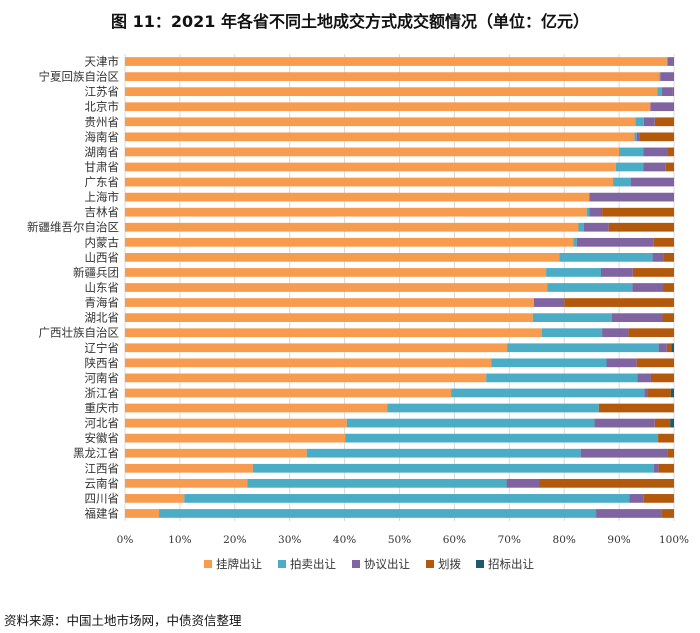 The width and height of the screenshot is (700, 633). What do you see at coordinates (102, 197) in the screenshot?
I see `category-label: 上海市` at bounding box center [102, 197].